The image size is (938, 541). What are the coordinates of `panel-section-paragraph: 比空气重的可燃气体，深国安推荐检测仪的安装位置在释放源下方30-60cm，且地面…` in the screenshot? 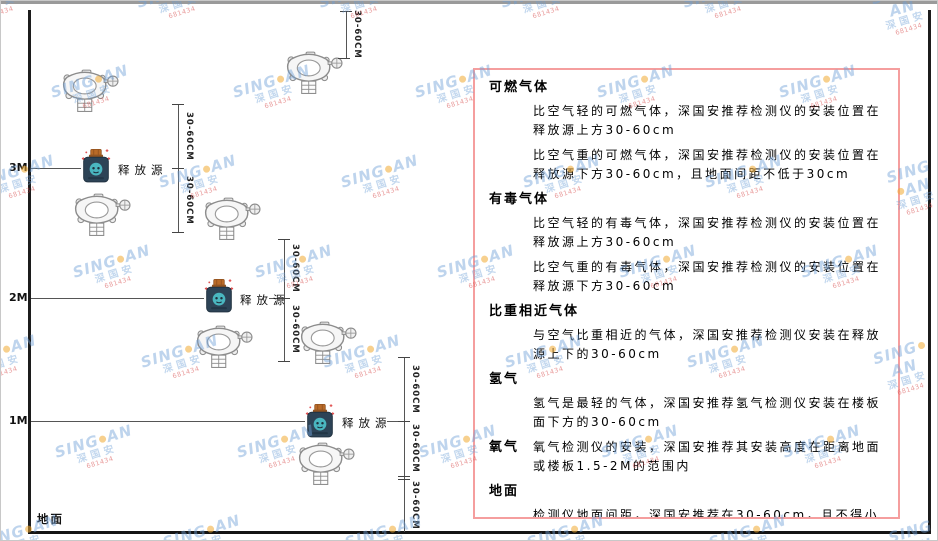 It's located at (707, 164).